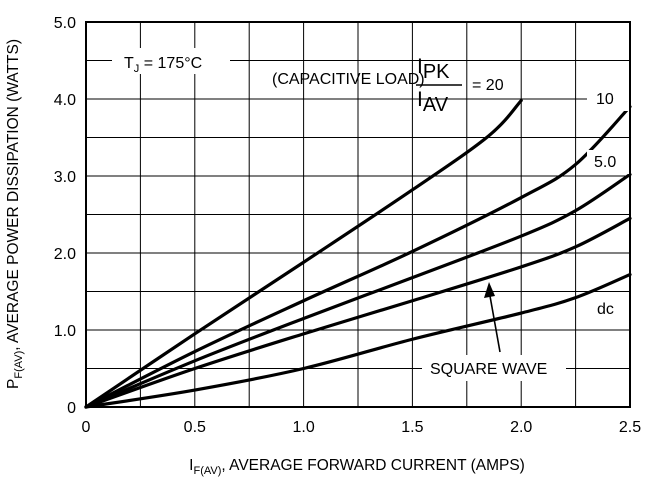 The height and width of the screenshot is (481, 645). I want to click on ipk-label: IPK, so click(433, 69).